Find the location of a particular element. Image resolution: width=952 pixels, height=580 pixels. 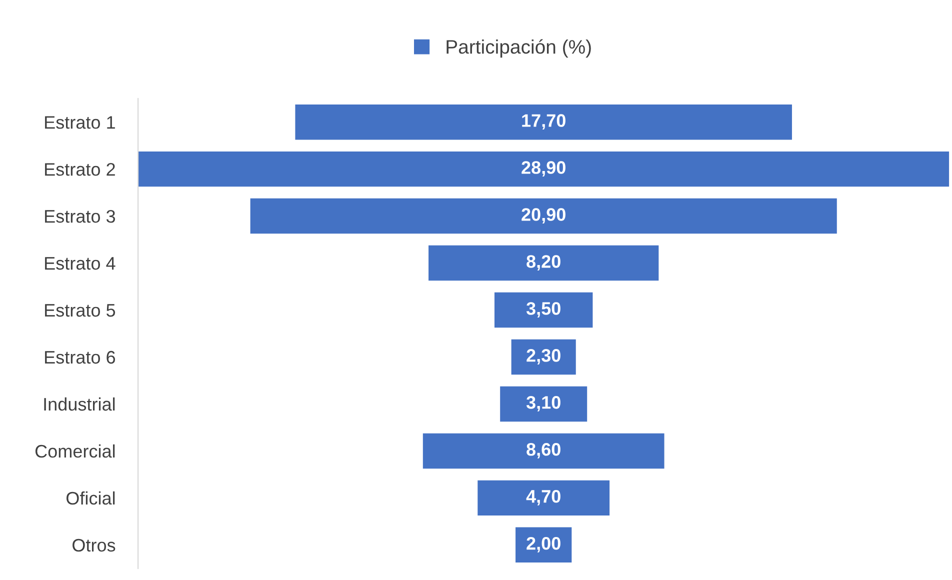

data-label: 3,10 is located at coordinates (543, 404).